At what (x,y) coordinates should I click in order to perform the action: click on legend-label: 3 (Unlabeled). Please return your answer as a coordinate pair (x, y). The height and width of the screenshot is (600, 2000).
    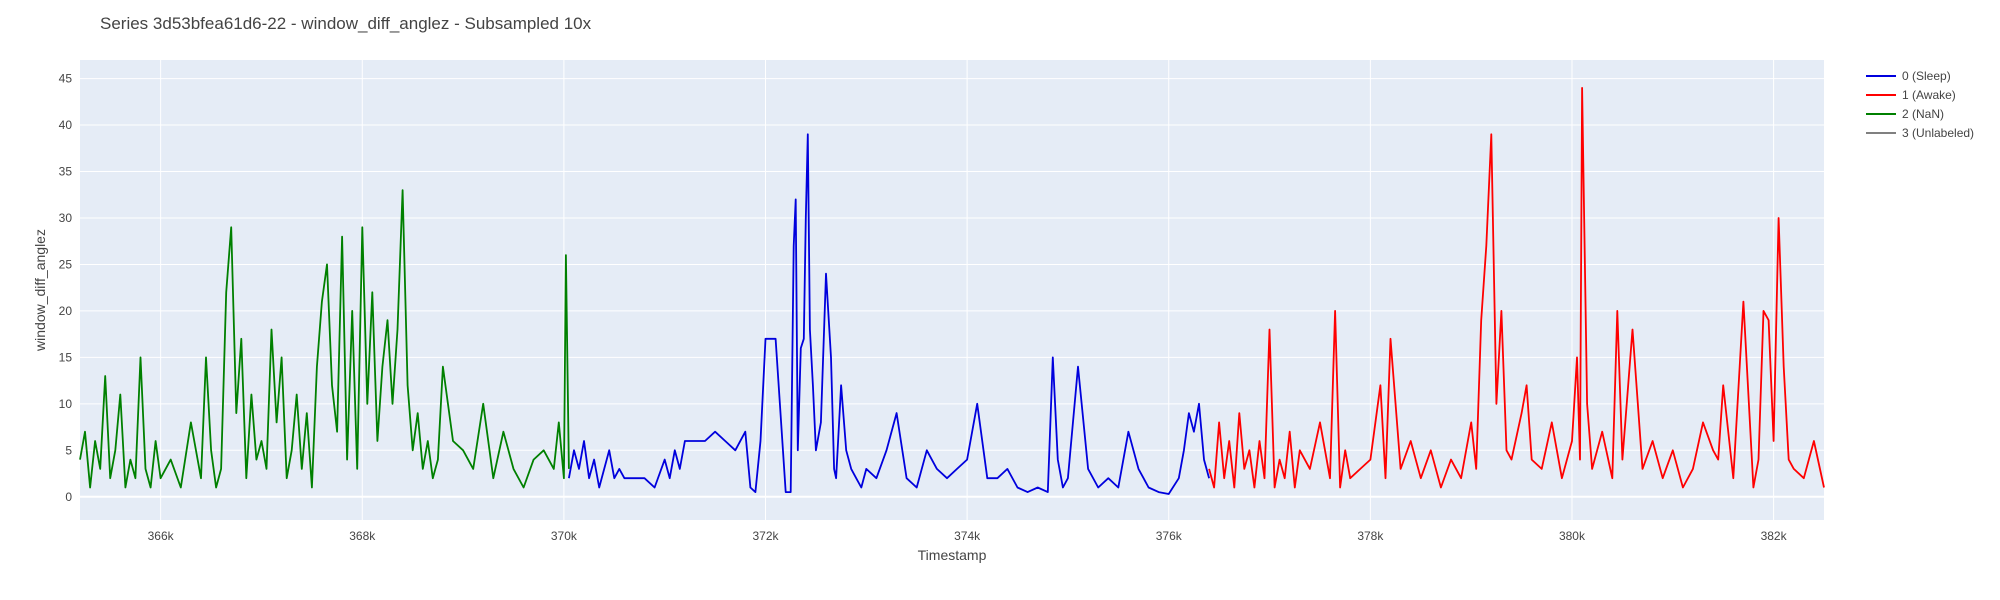
    Looking at the image, I should click on (1938, 132).